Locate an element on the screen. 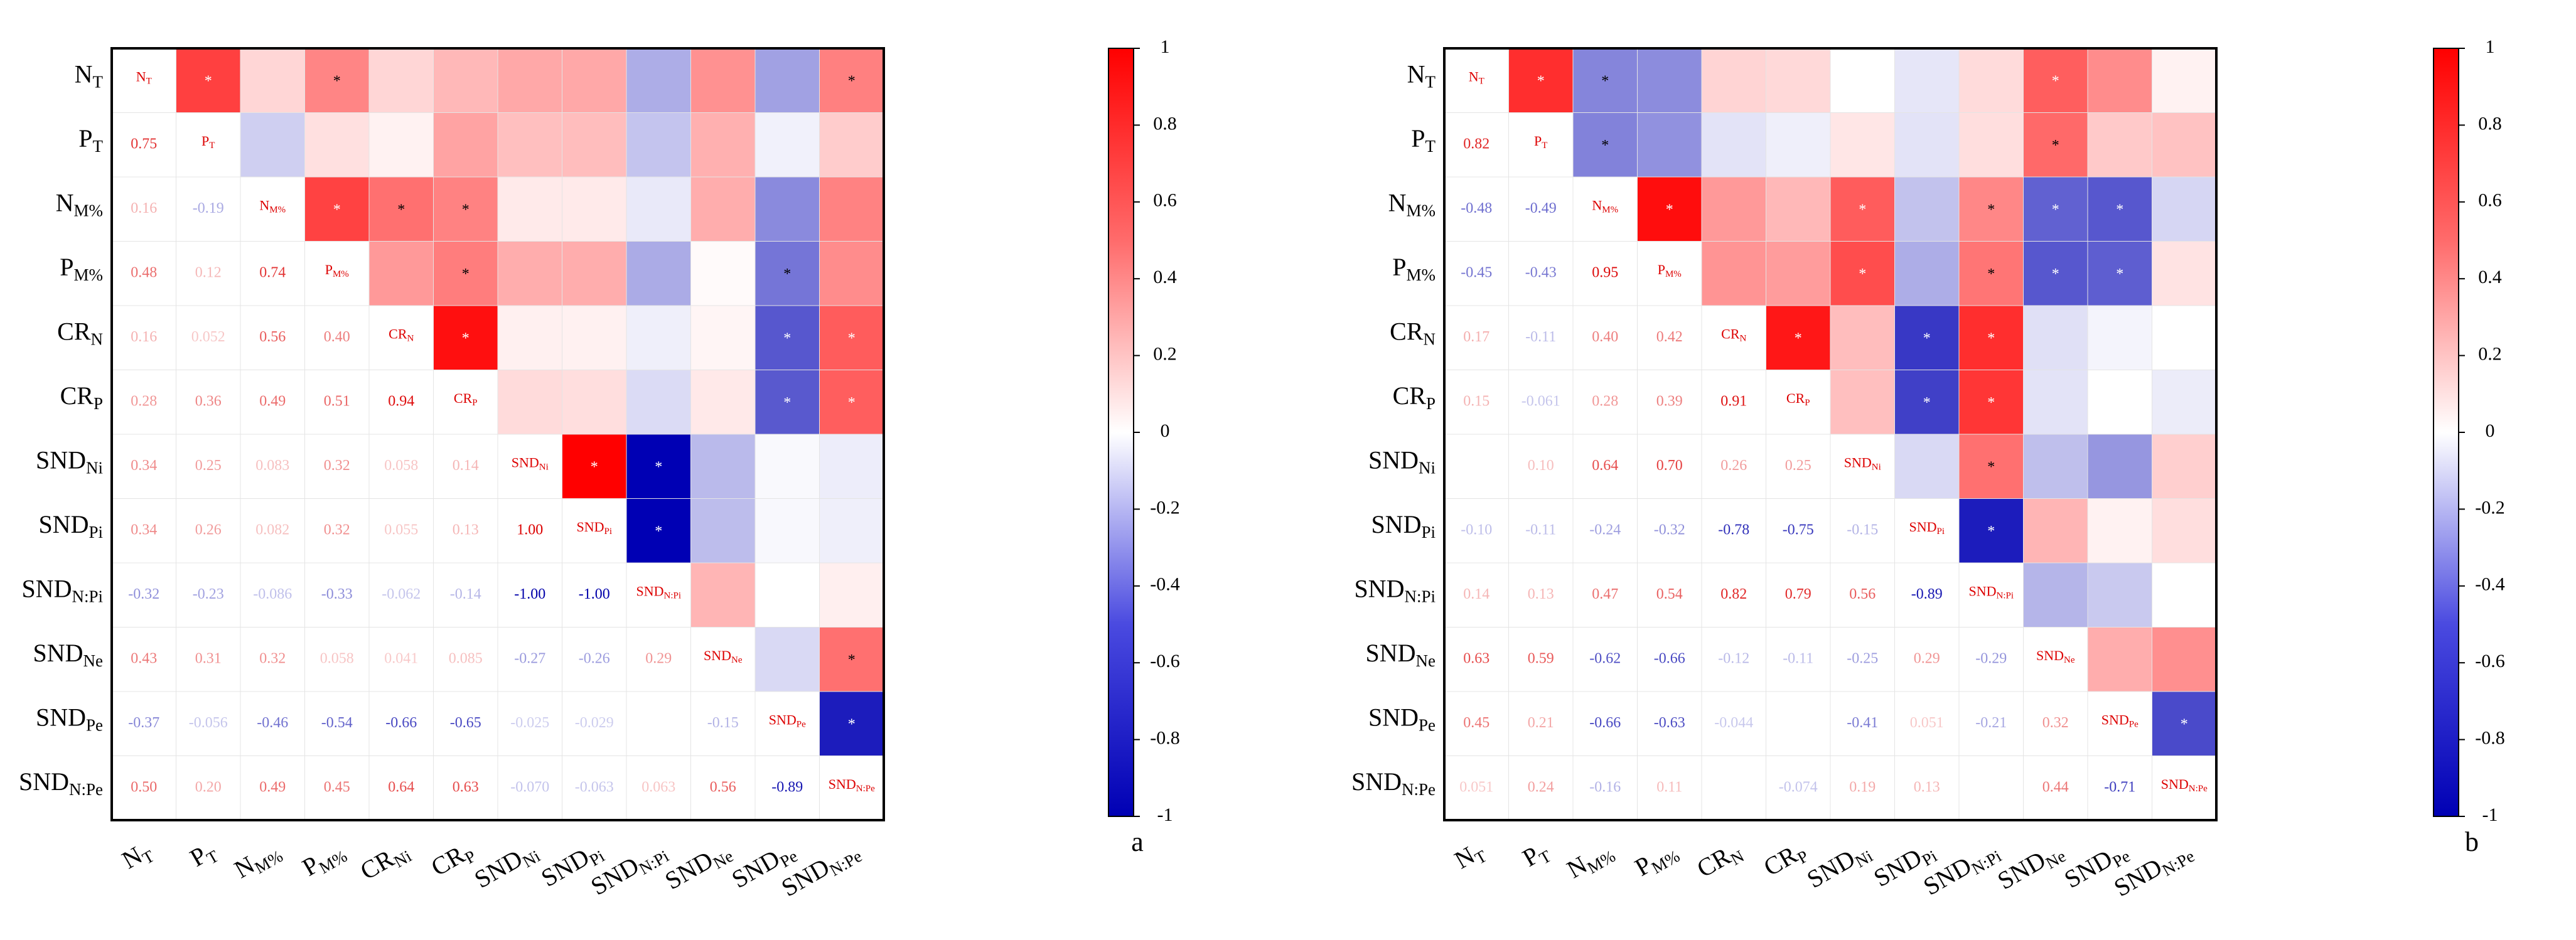 The width and height of the screenshot is (2576, 940). row-label: CRP is located at coordinates (81, 397).